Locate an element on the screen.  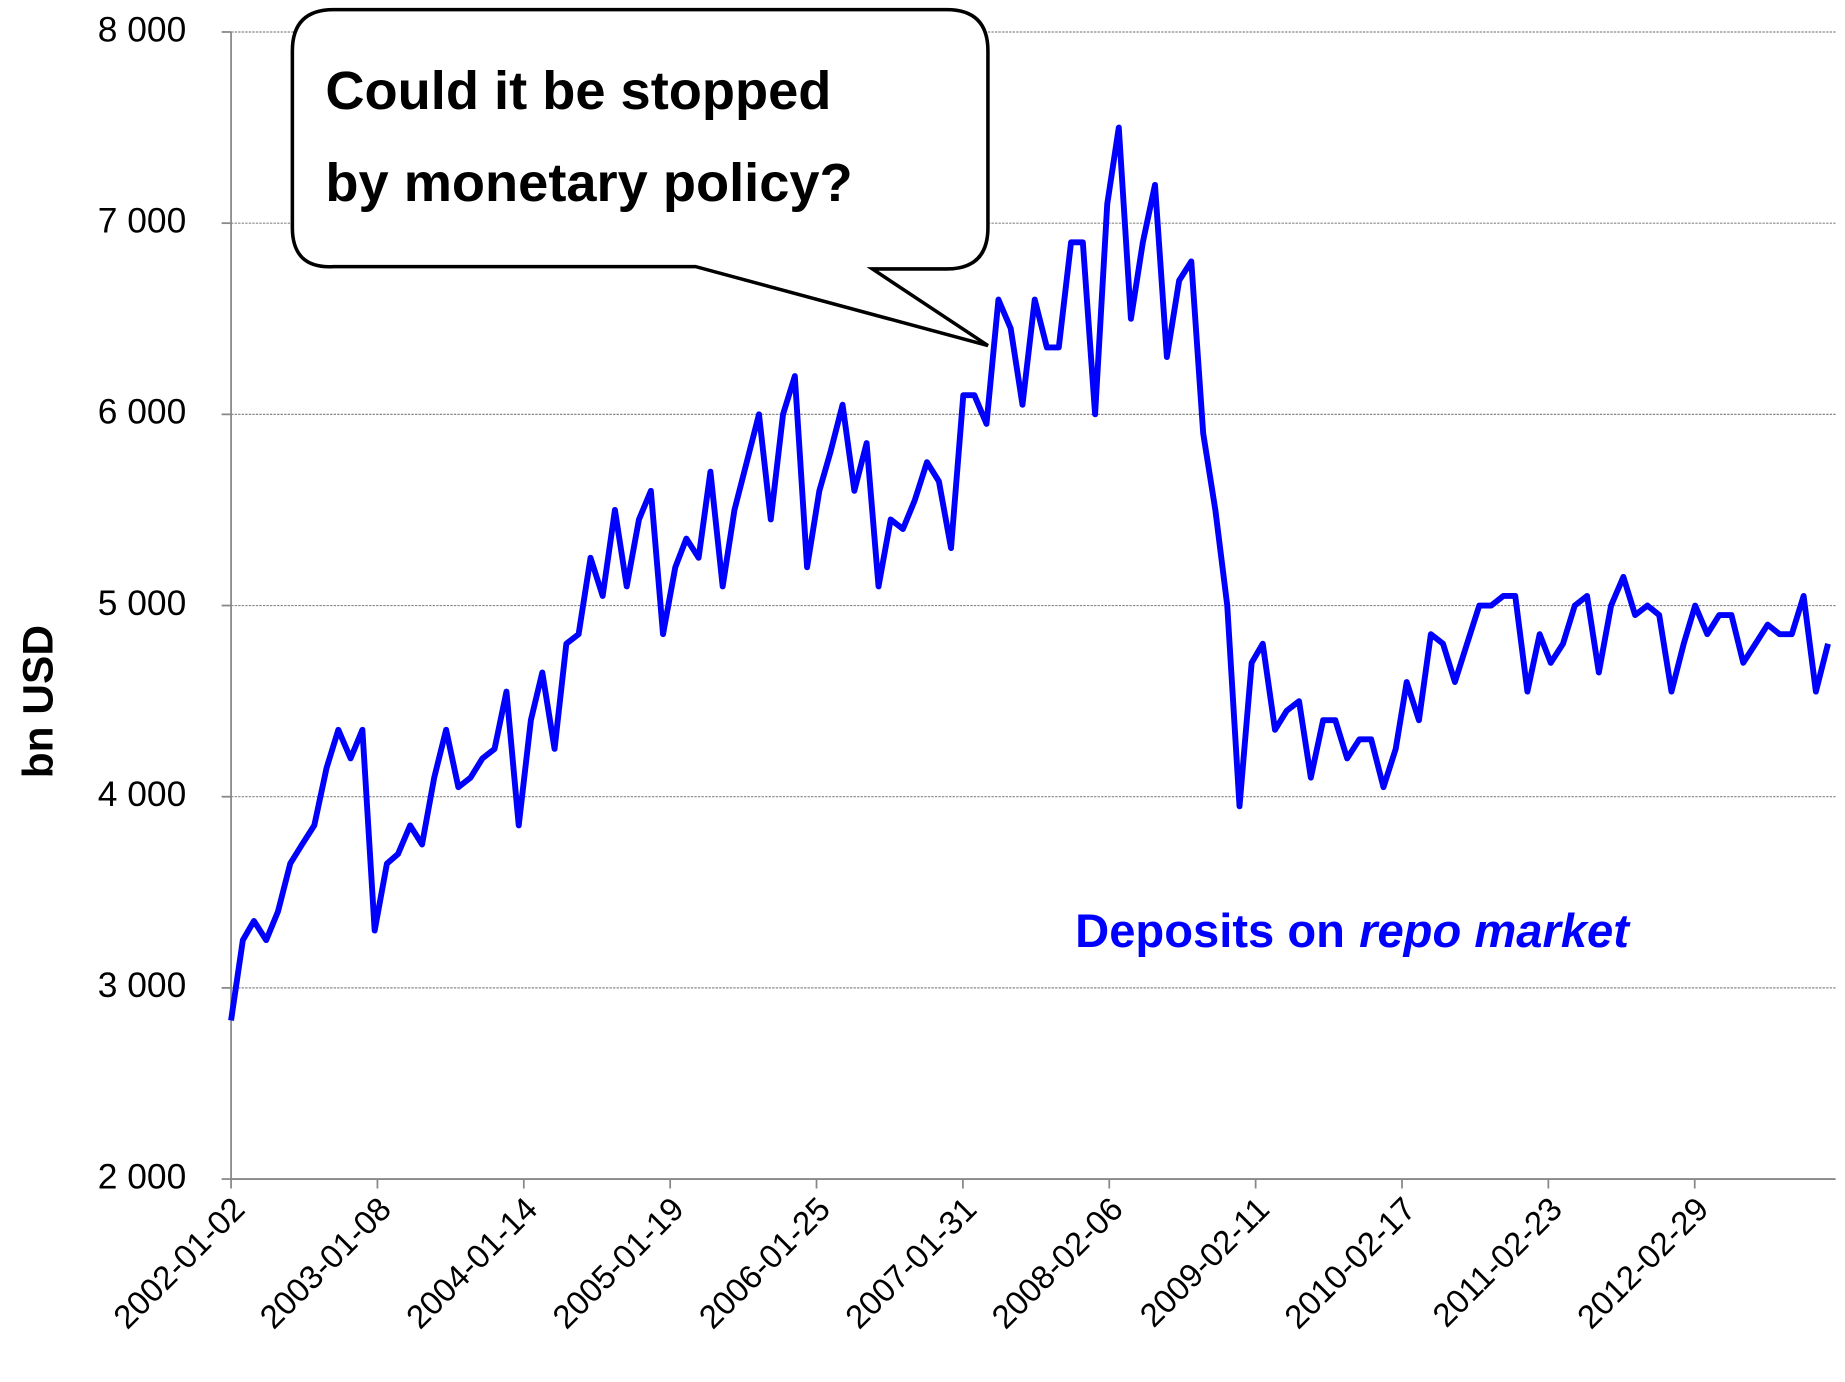
y-tick-label: 4 000 is located at coordinates (142, 794).